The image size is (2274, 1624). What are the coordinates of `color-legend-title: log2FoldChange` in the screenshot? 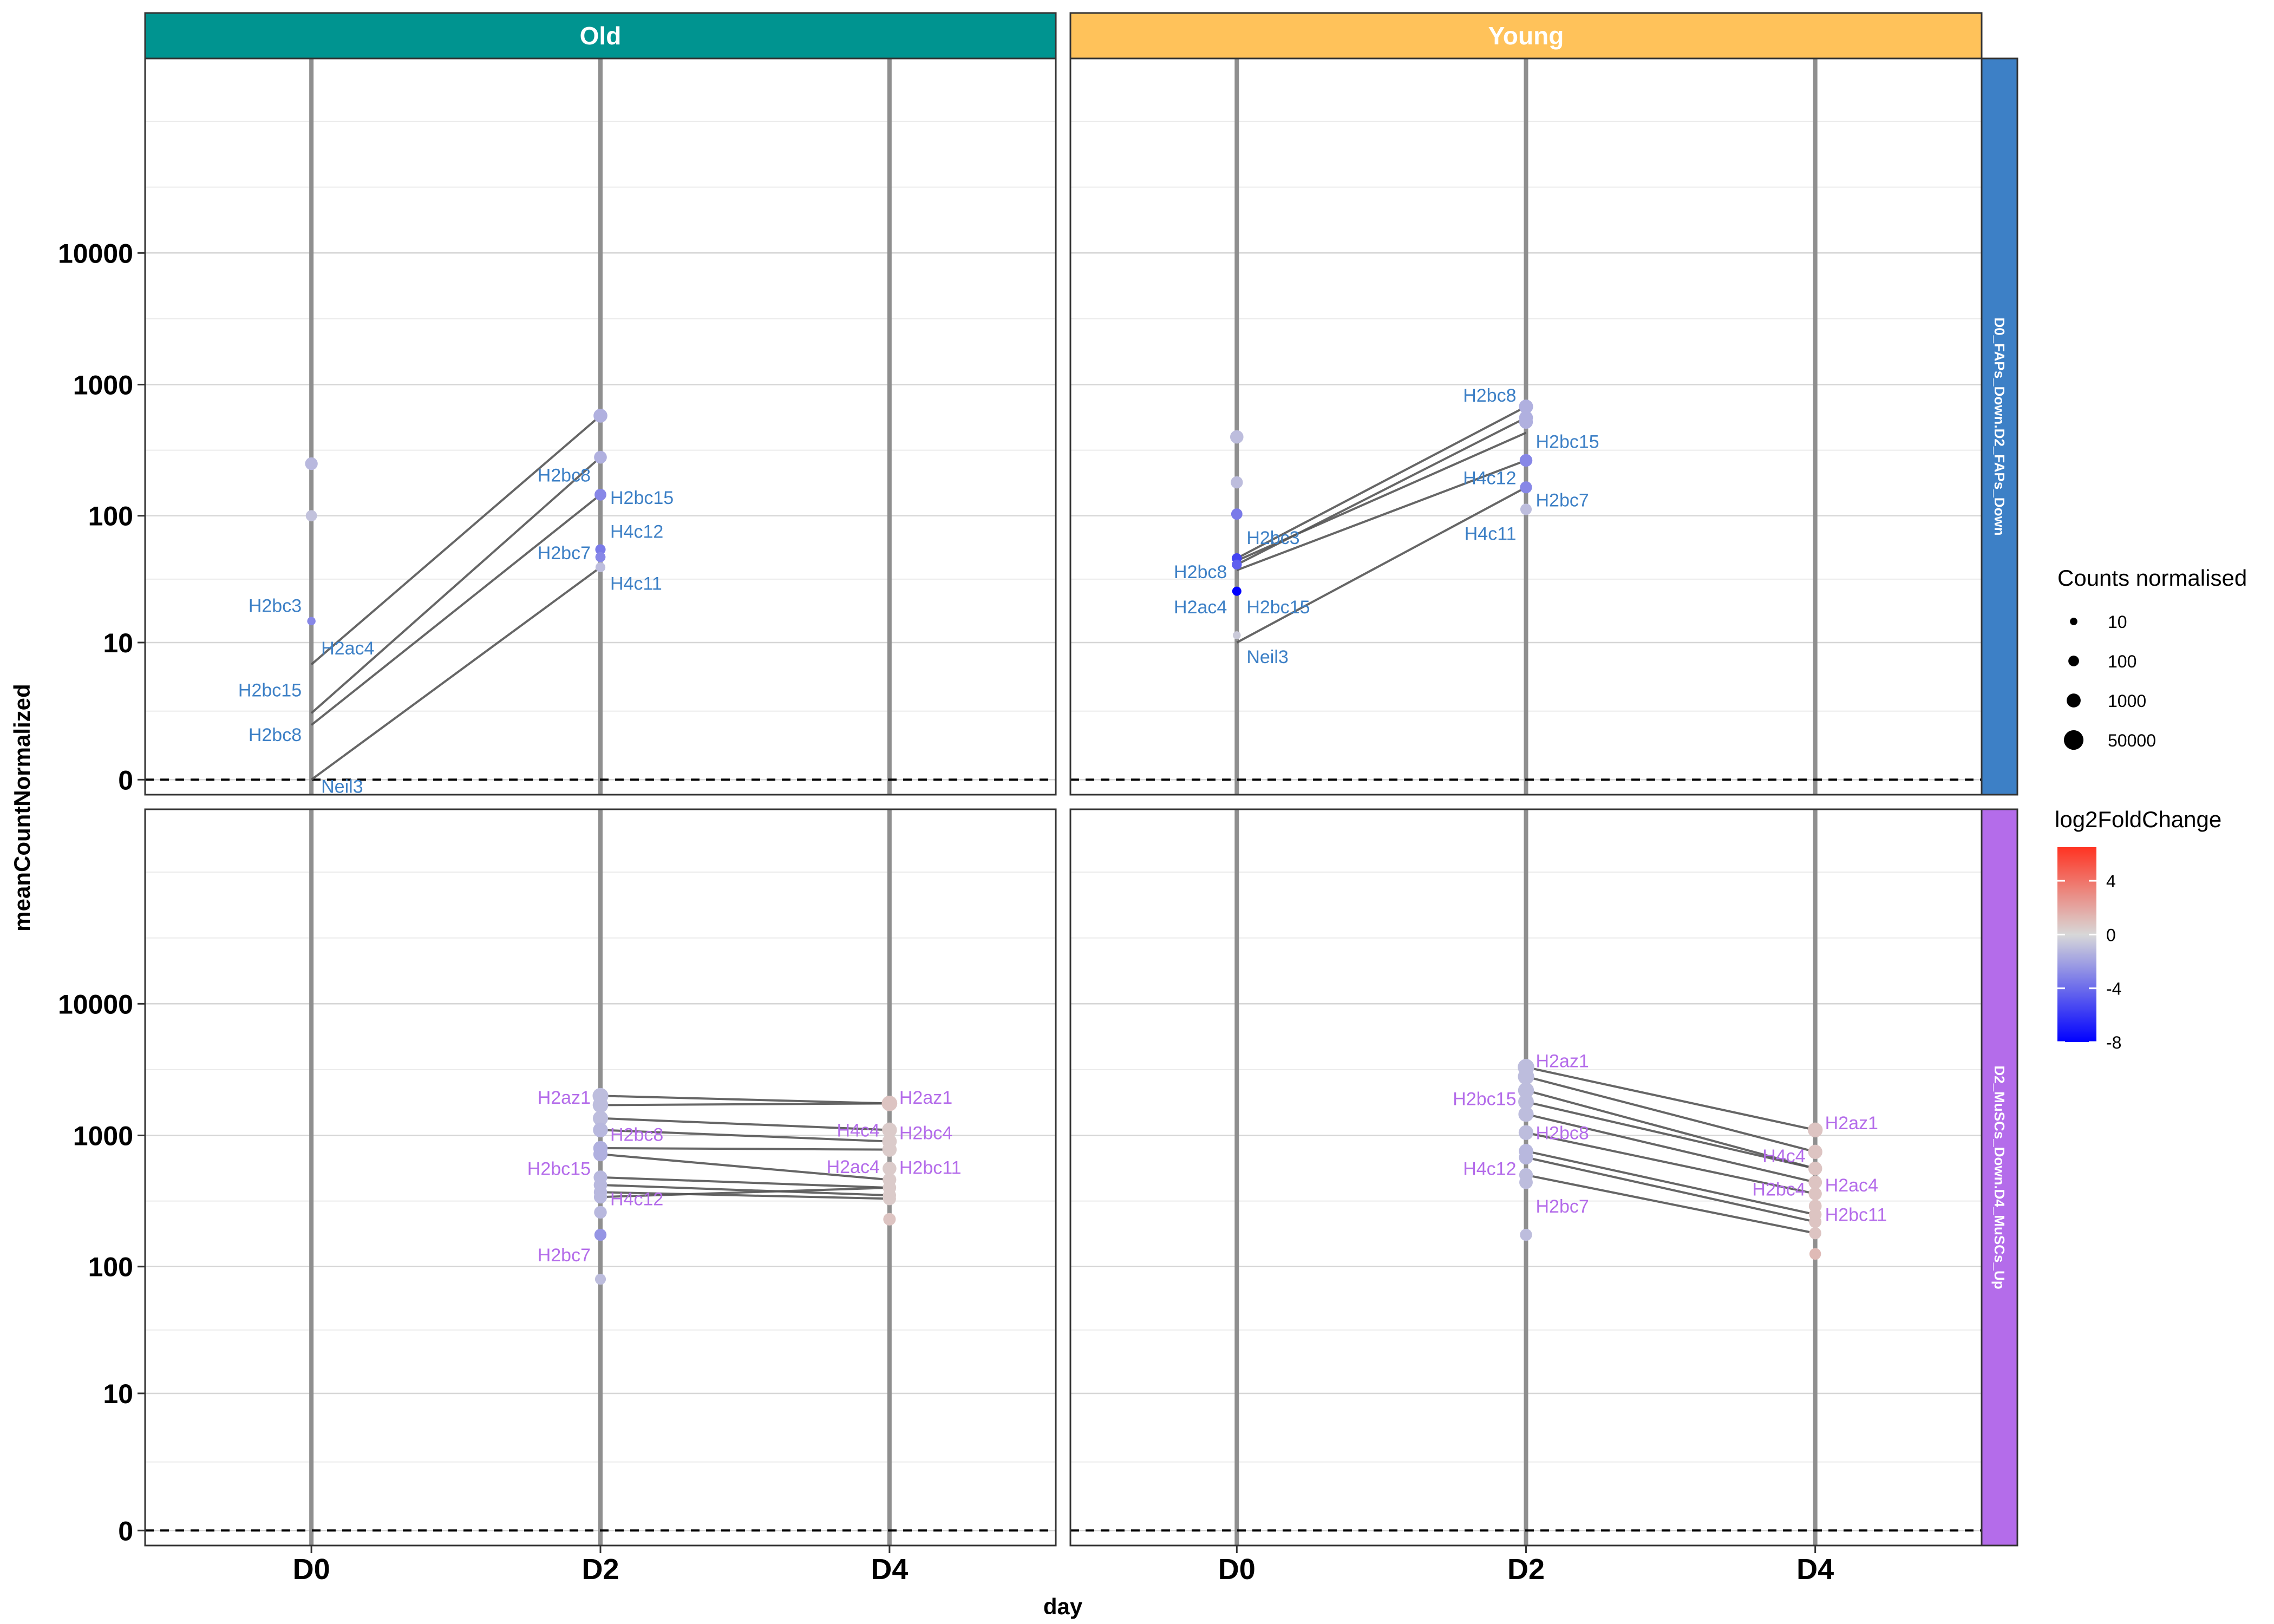 It's located at (2138, 819).